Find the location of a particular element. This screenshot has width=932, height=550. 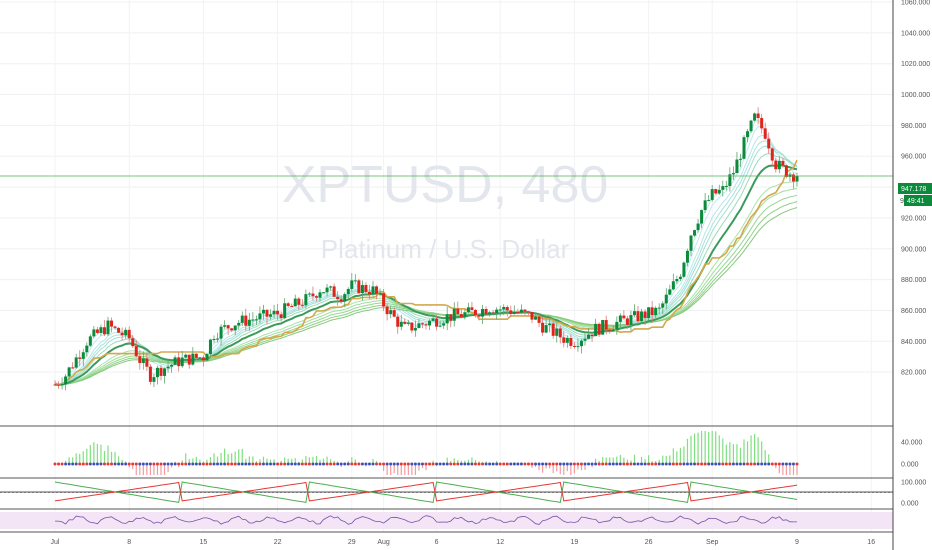

partial-price-label: 9 is located at coordinates (902, 201).